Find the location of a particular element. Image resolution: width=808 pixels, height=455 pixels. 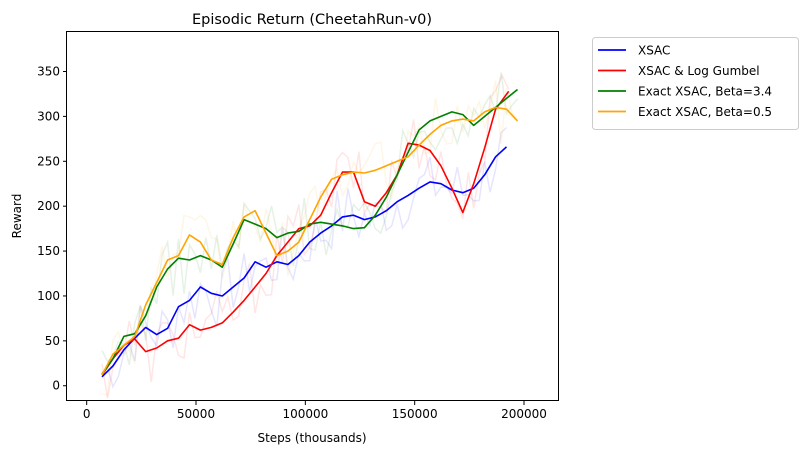

x-tick-label: 100000 is located at coordinates (305, 414).